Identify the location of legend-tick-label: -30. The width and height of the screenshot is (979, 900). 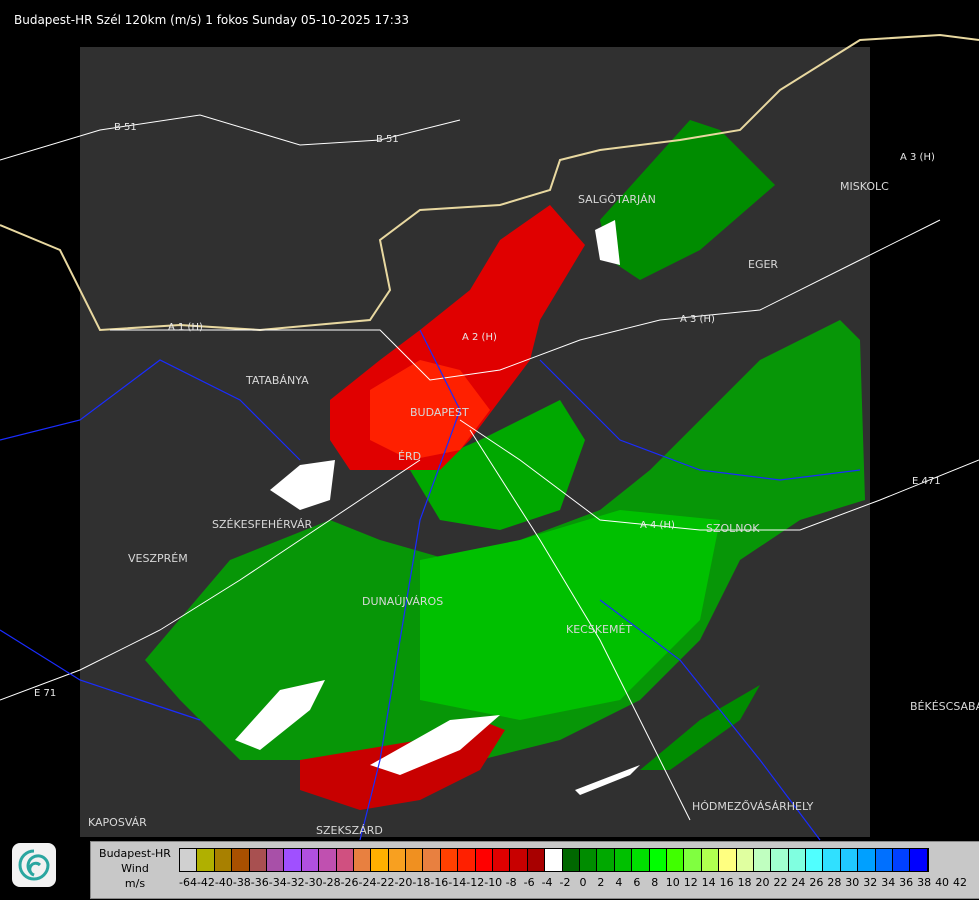
(313, 882).